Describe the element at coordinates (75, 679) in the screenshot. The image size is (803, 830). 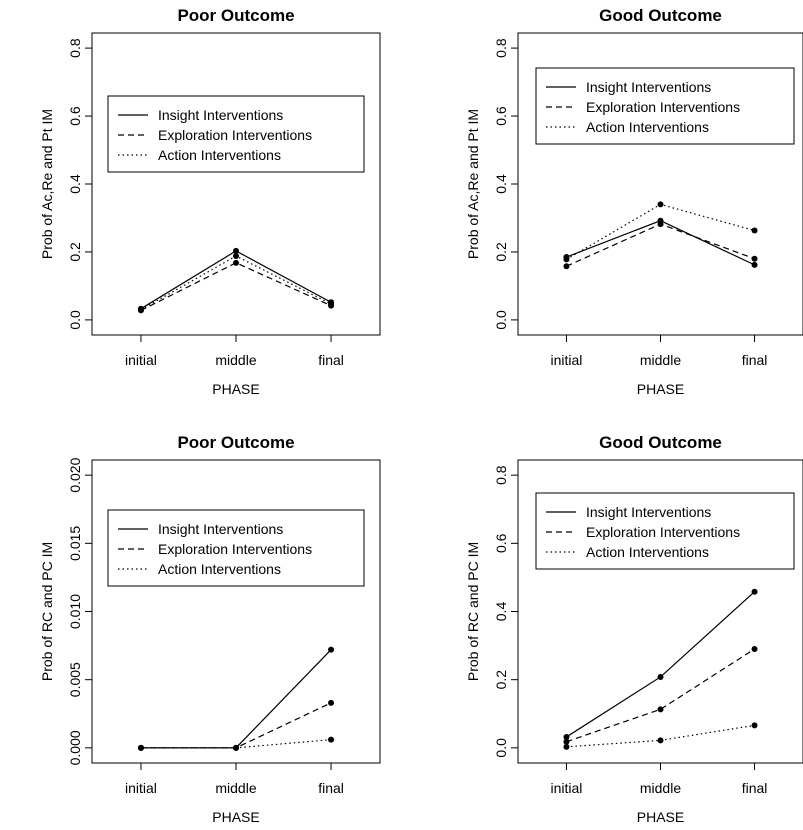
I see `y-tick-label: 0.005` at that location.